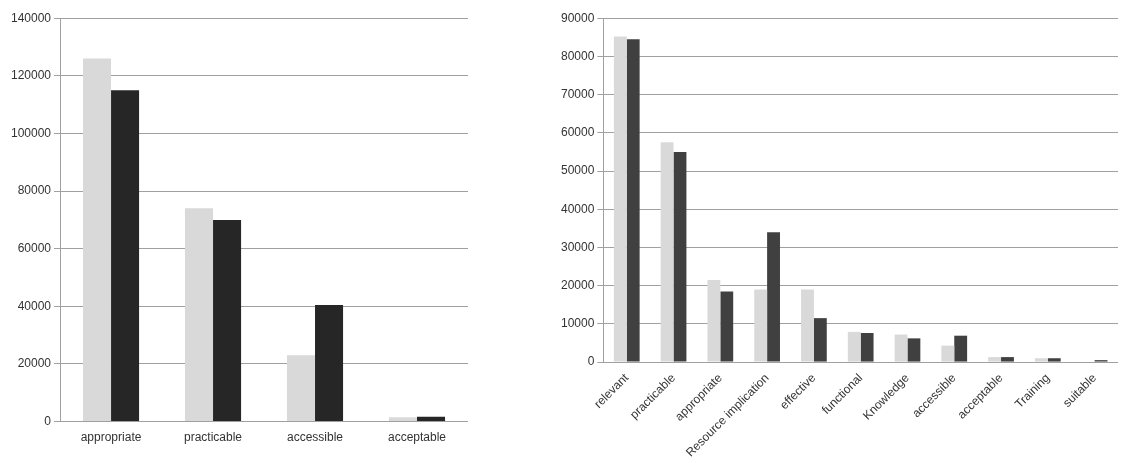 This screenshot has height=471, width=1127. Describe the element at coordinates (577, 93) in the screenshot. I see `y-tick-label: 70000` at that location.